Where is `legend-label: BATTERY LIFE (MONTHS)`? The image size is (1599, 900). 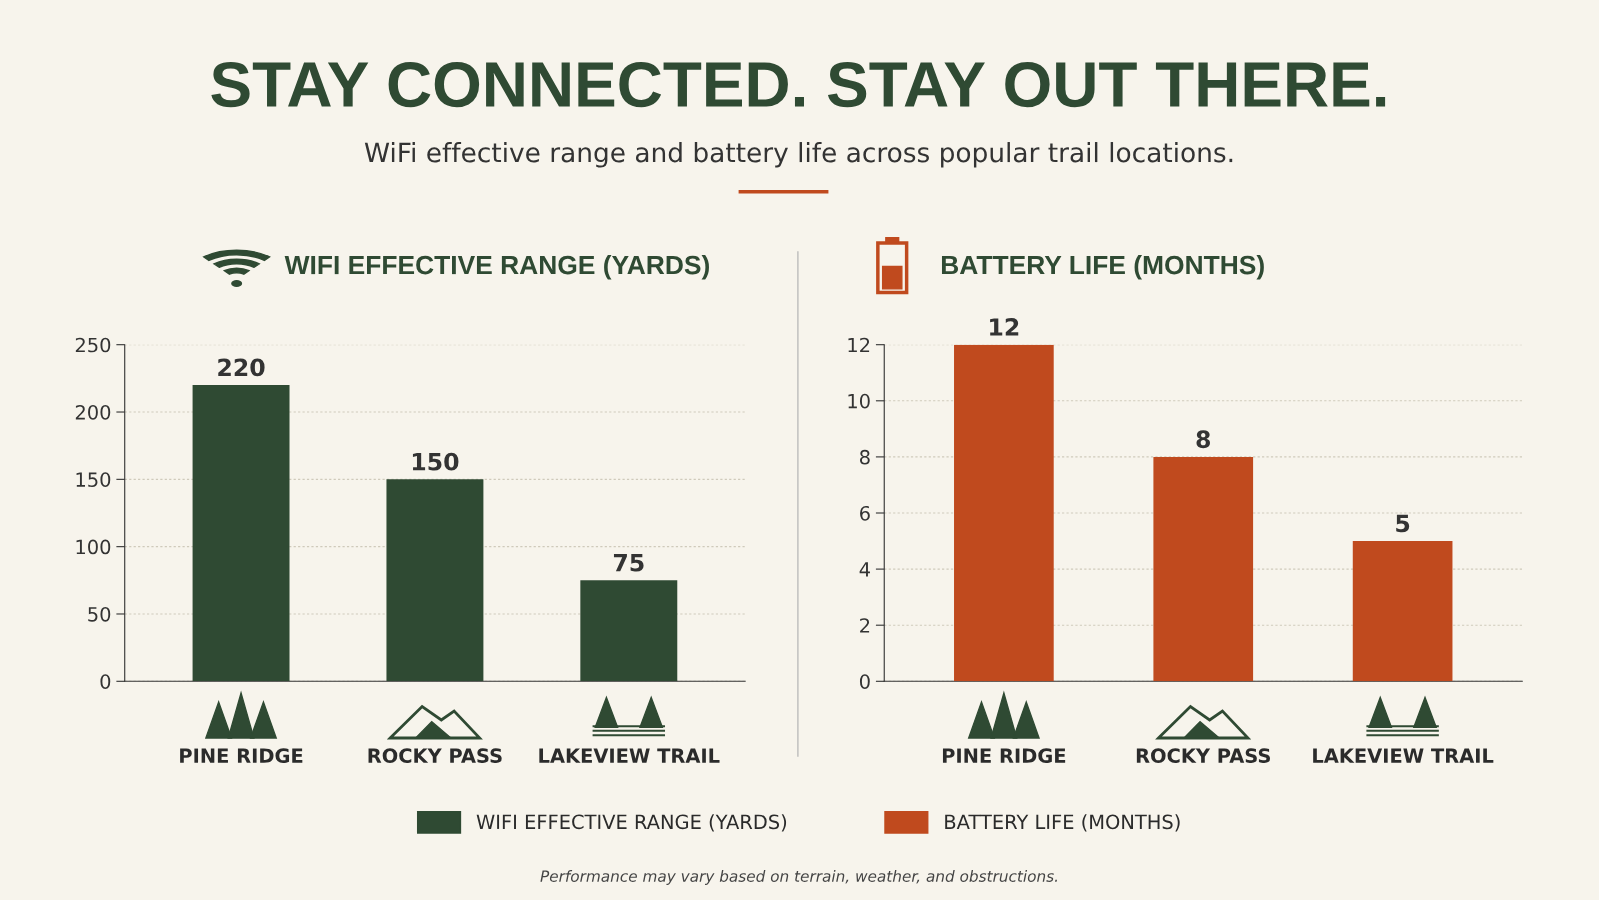 legend-label: BATTERY LIFE (MONTHS) is located at coordinates (1062, 823).